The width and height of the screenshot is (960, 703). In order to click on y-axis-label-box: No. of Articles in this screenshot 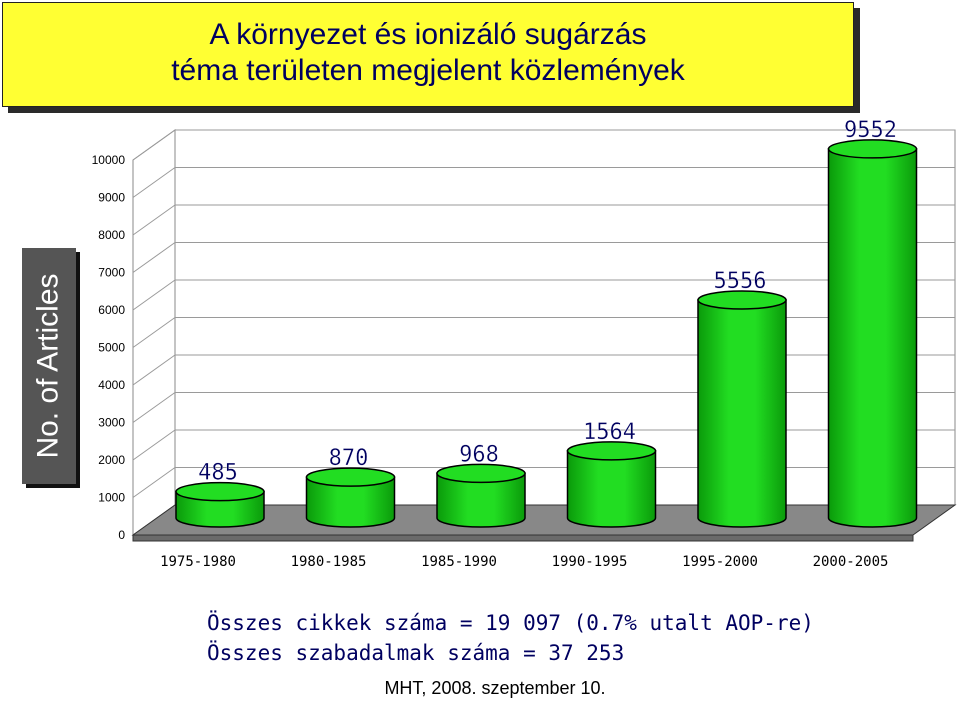, I will do `click(49, 366)`.